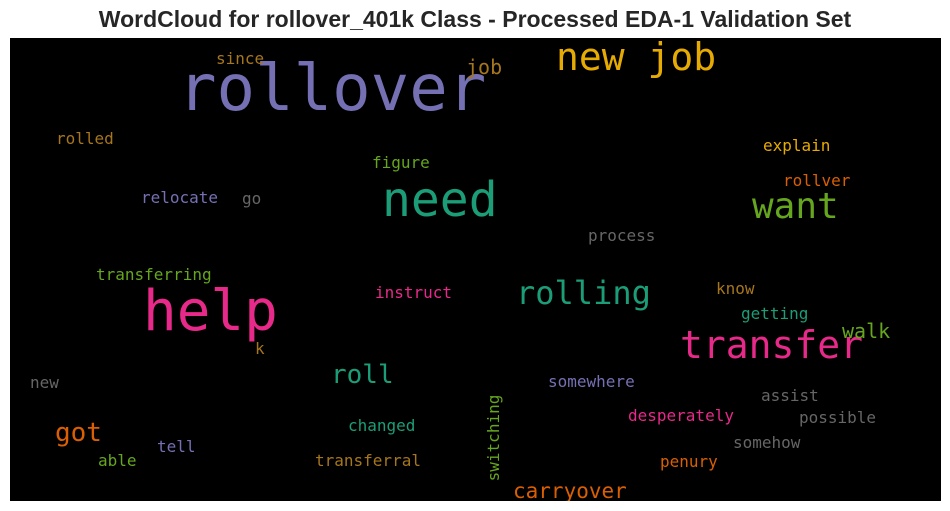 This screenshot has width=950, height=511. What do you see at coordinates (78, 433) in the screenshot?
I see `word-got: got` at bounding box center [78, 433].